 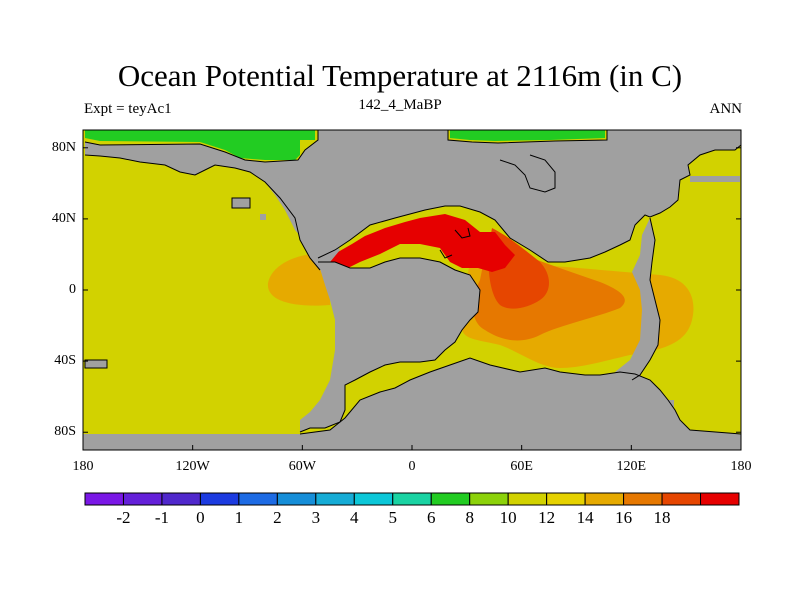 I want to click on x-tick-label: 60W, so click(x=302, y=466).